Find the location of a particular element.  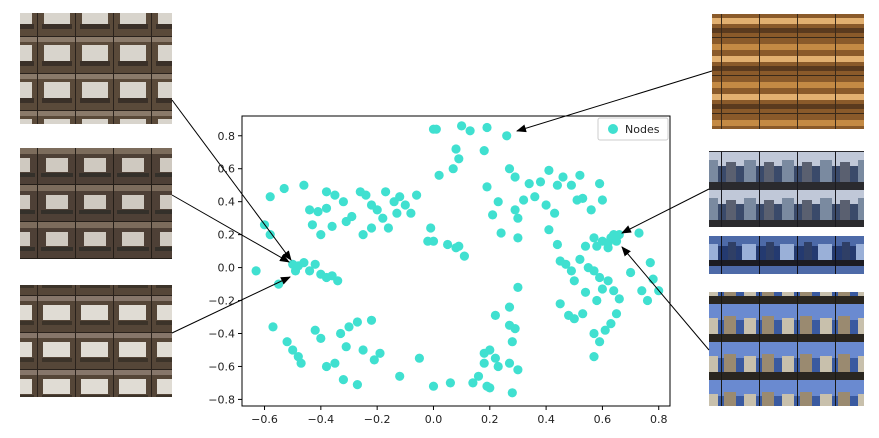

thumbnail-grid-bakery-shelves is located at coordinates (788, 71).